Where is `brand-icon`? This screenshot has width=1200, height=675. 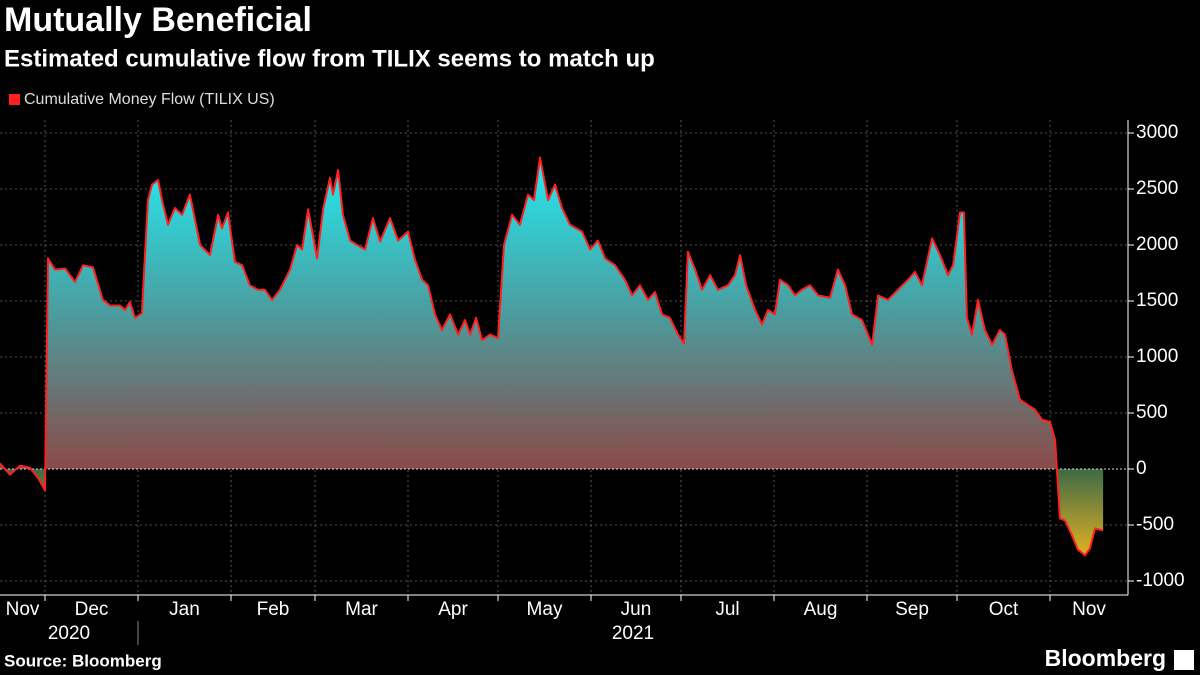 brand-icon is located at coordinates (1184, 660).